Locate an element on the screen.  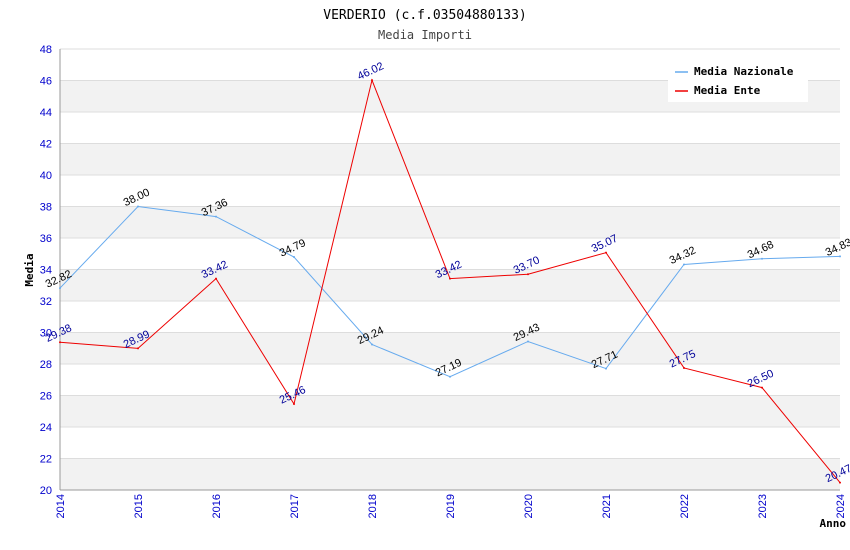
chart-subtitle: Media Importi is located at coordinates (425, 35).